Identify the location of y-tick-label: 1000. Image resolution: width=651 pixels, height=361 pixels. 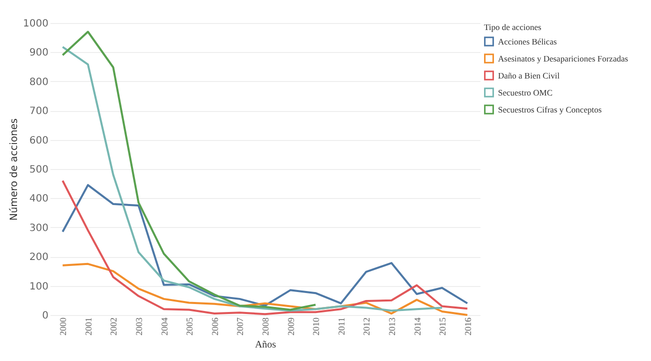
(35, 24).